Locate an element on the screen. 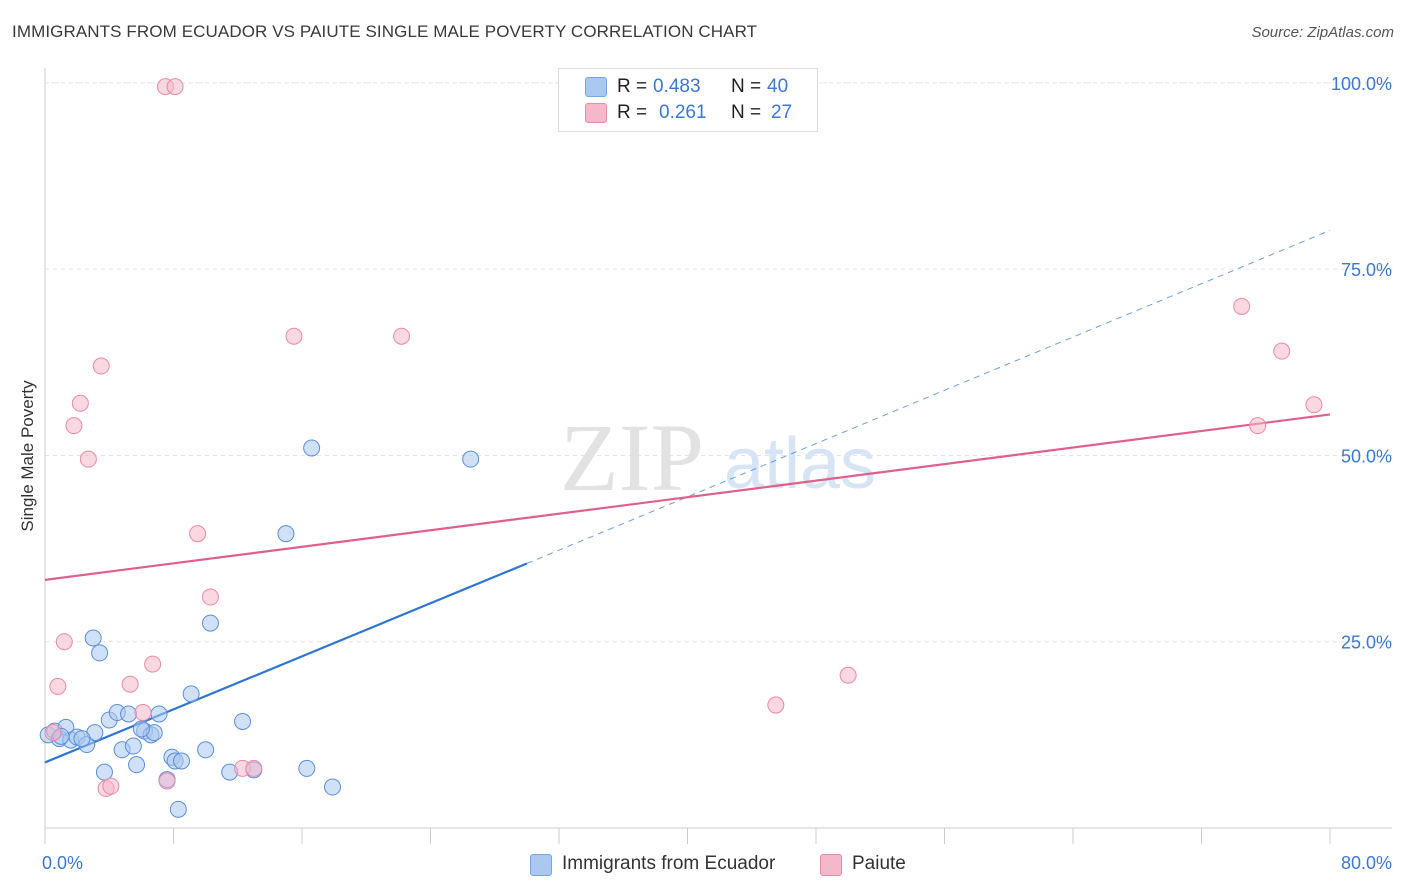 This screenshot has width=1406, height=892. watermark: ZIP atlas is located at coordinates (718, 457).